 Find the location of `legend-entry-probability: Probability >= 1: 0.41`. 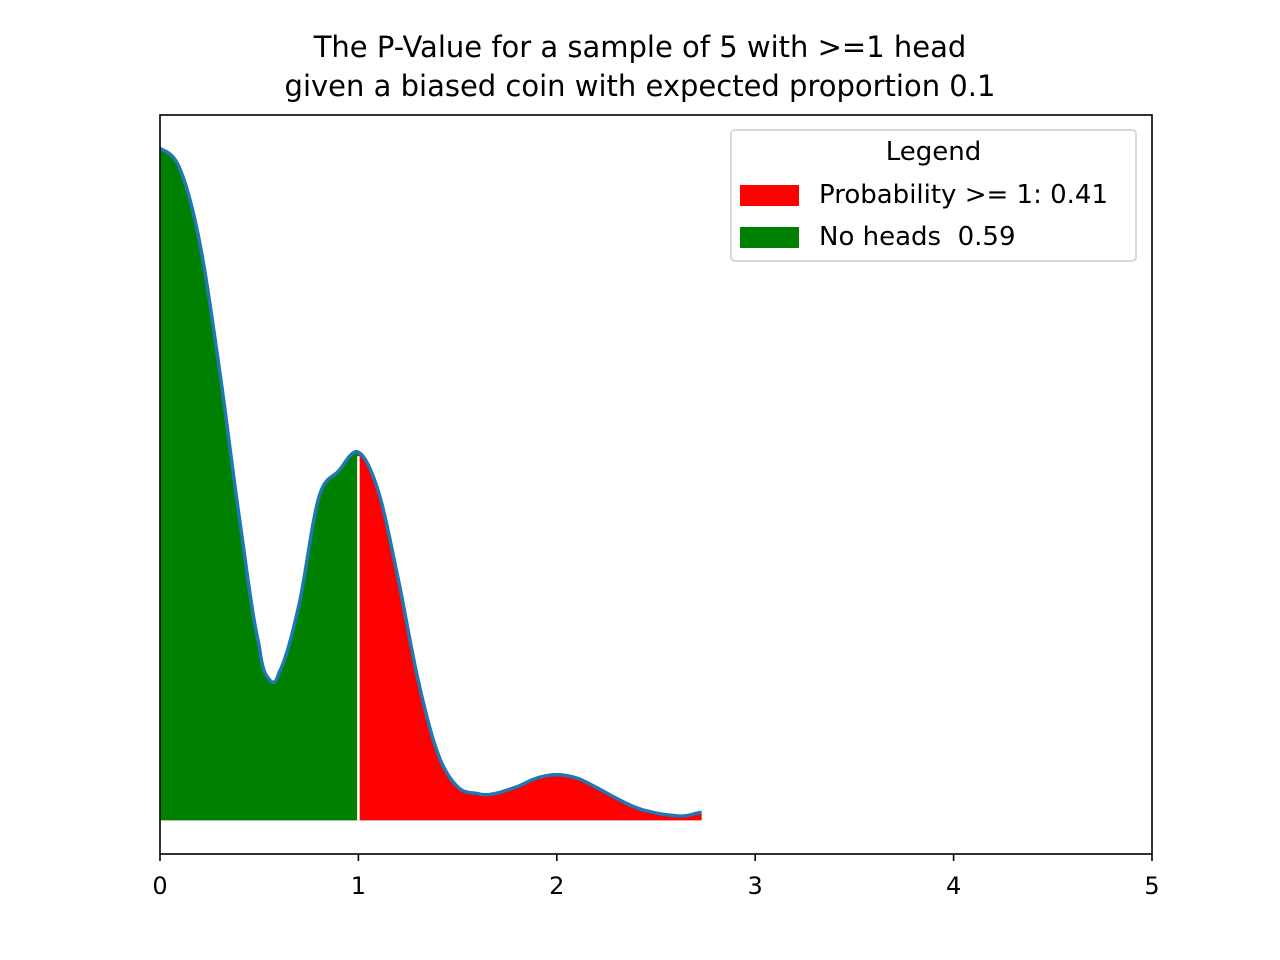

legend-entry-probability: Probability >= 1: 0.41 is located at coordinates (924, 195).